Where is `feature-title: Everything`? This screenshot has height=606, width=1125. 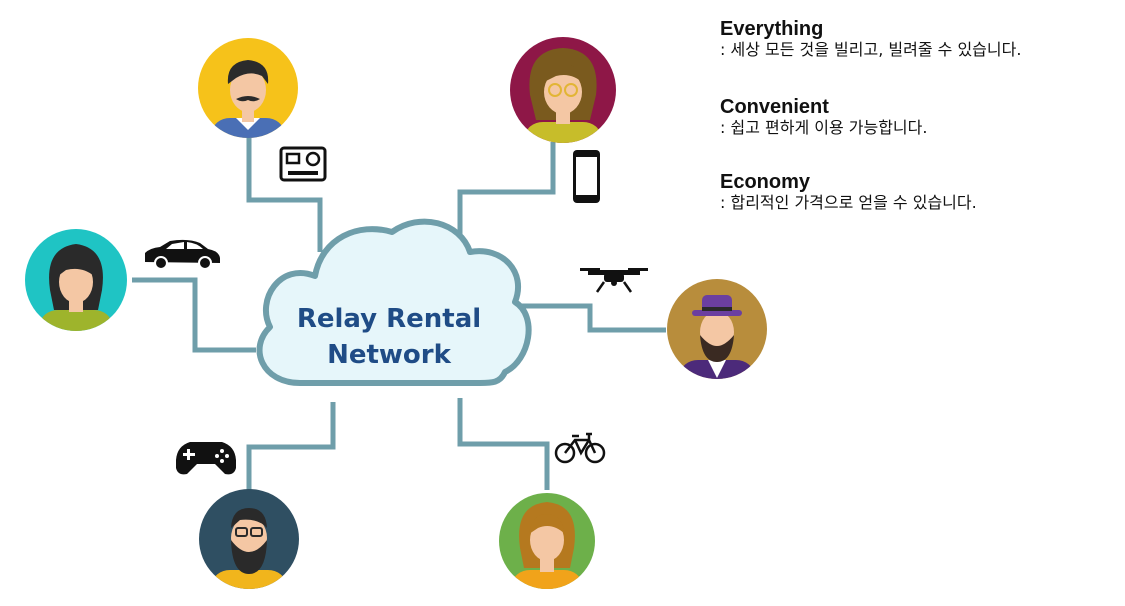 feature-title: Everything is located at coordinates (772, 29).